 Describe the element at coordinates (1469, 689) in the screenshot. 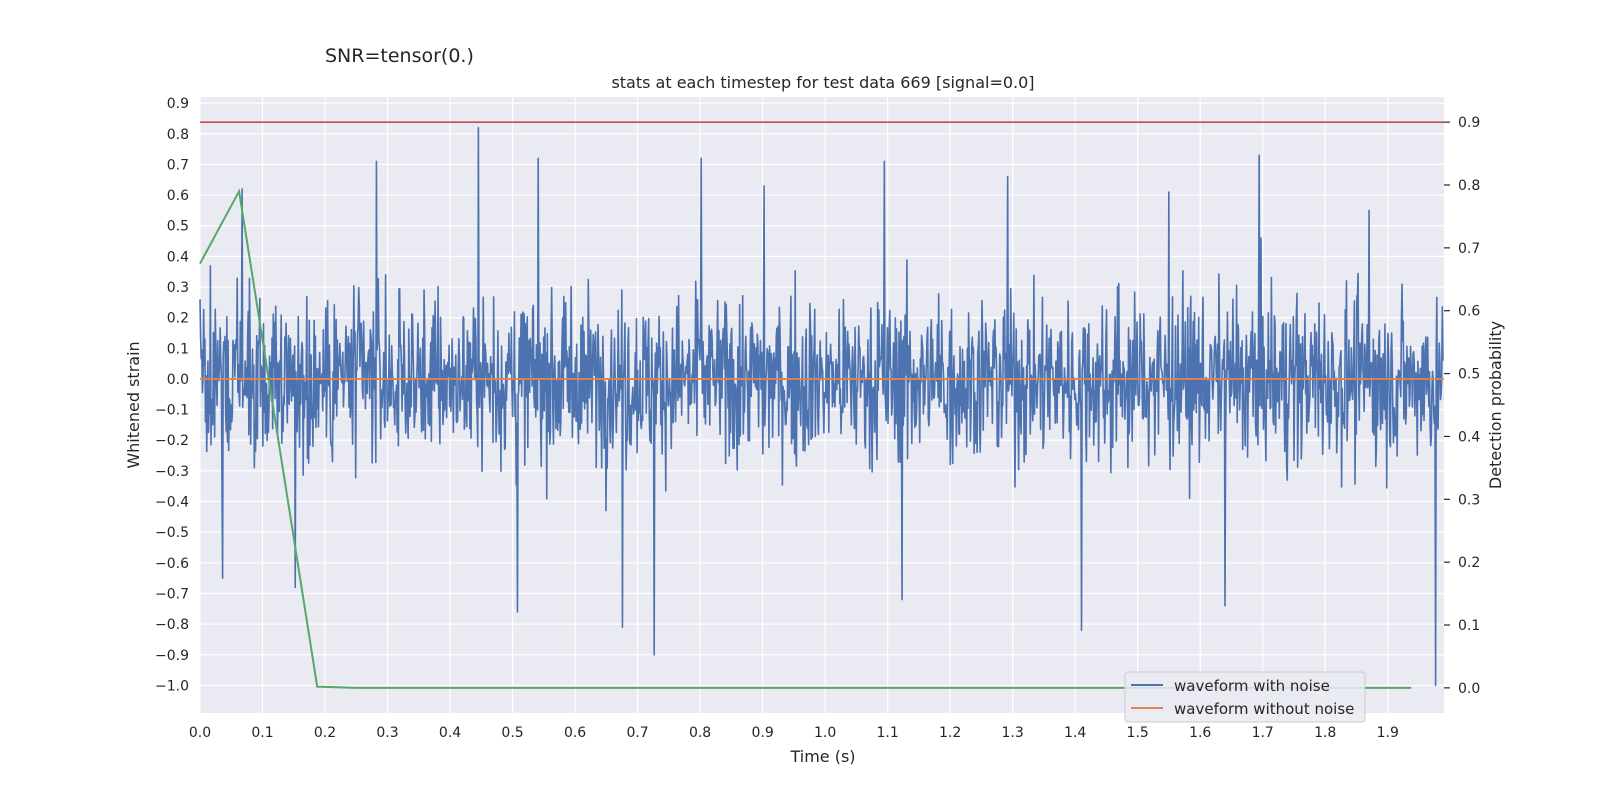

I see `y2-tick-label: 0.0` at that location.